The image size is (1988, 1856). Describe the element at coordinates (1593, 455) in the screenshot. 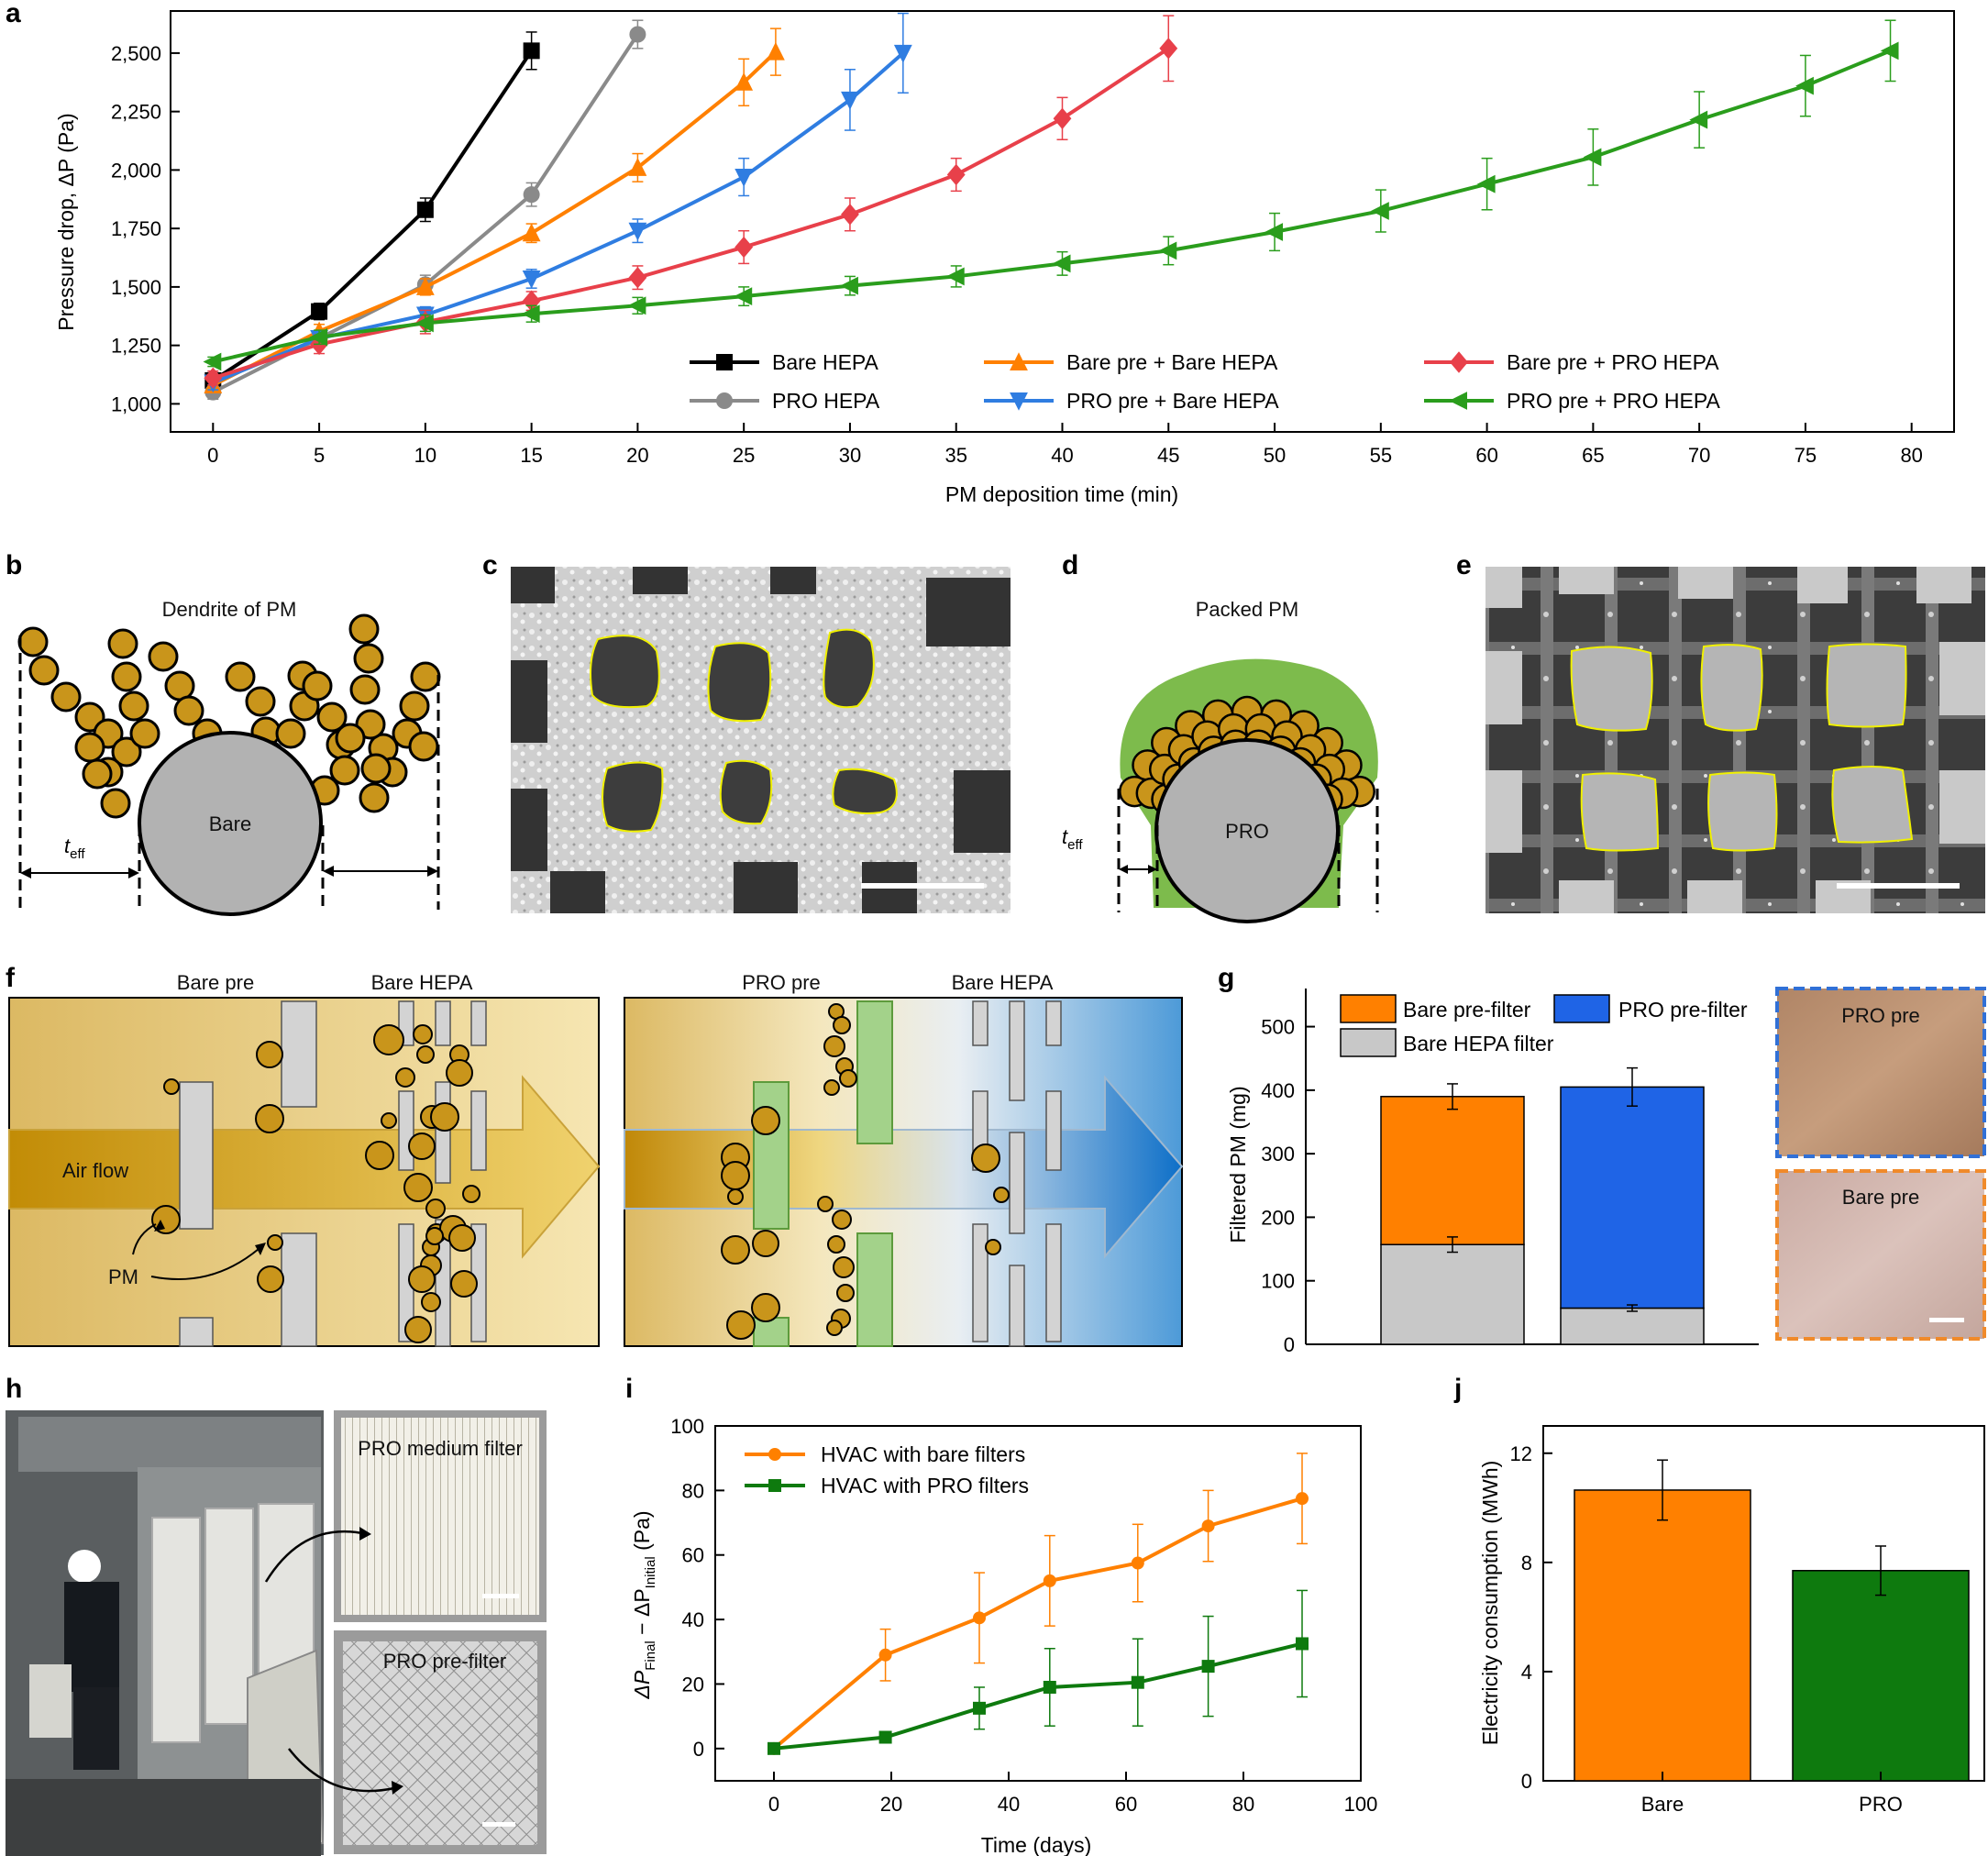

I see `x-tick-label: 65` at that location.